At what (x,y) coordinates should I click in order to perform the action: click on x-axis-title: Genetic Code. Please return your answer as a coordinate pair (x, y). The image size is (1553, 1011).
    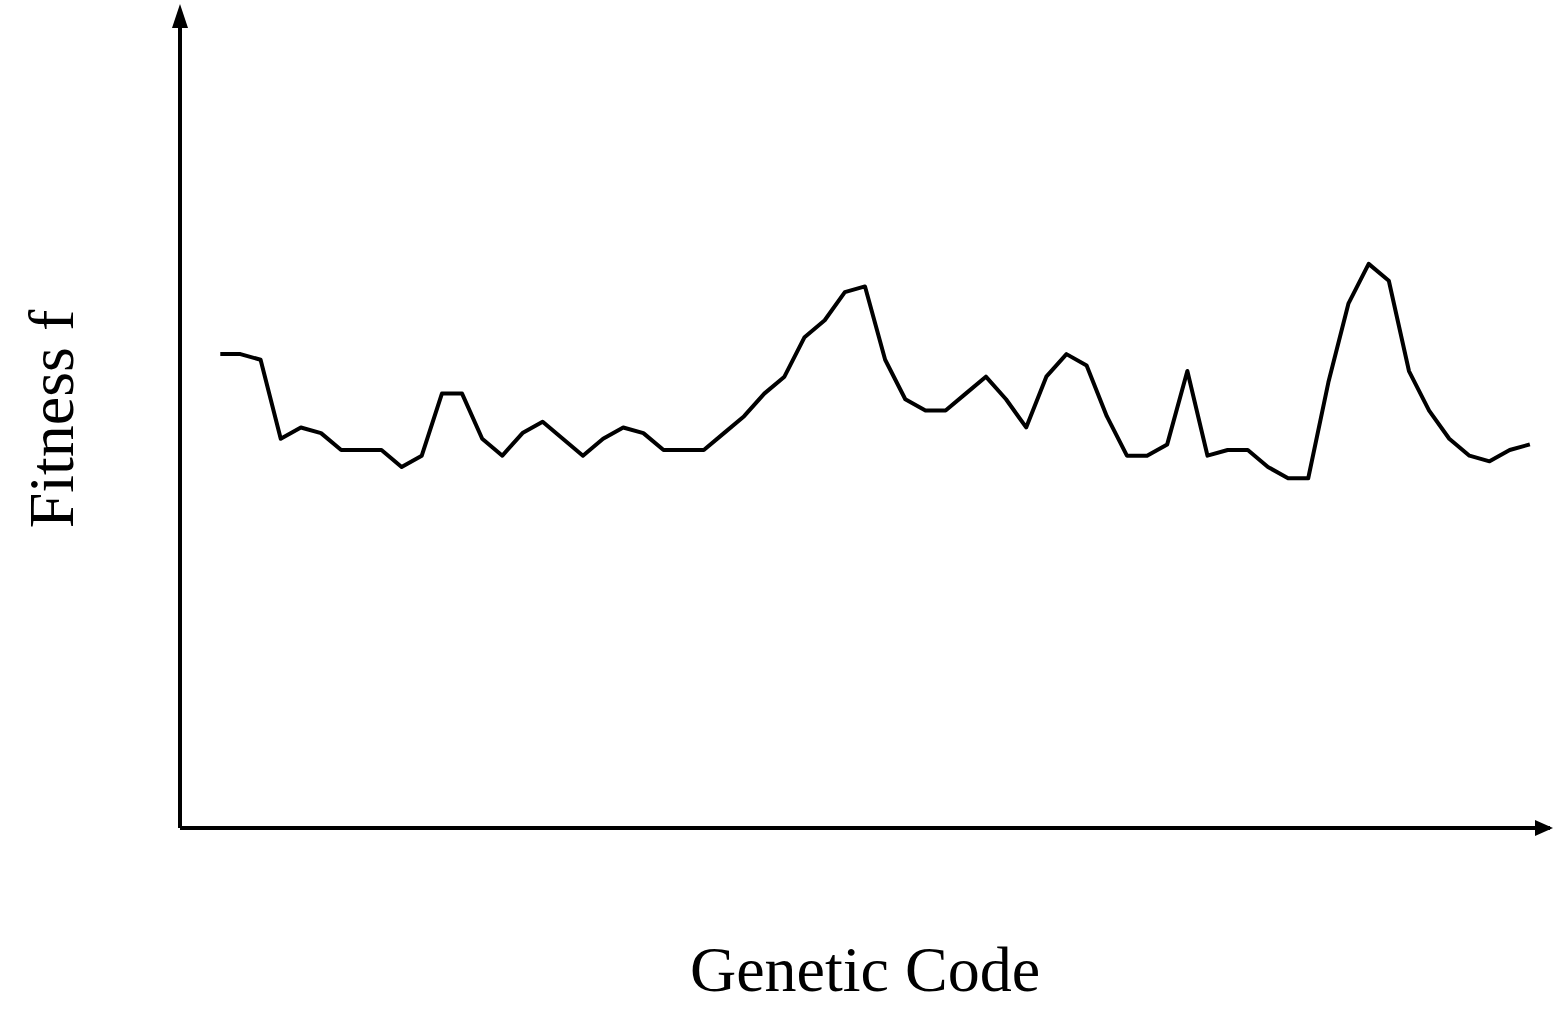
    Looking at the image, I should click on (865, 969).